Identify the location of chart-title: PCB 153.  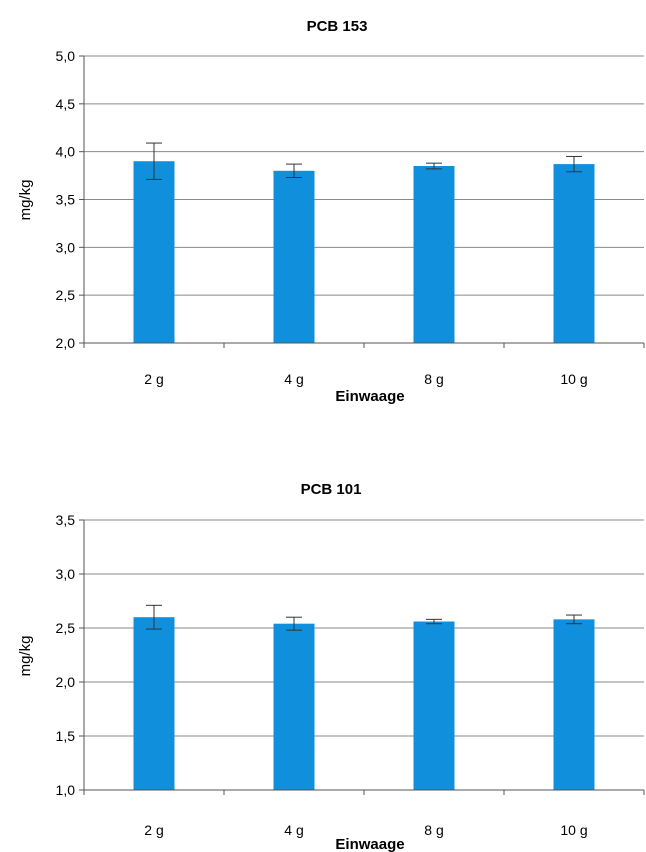
(337, 26).